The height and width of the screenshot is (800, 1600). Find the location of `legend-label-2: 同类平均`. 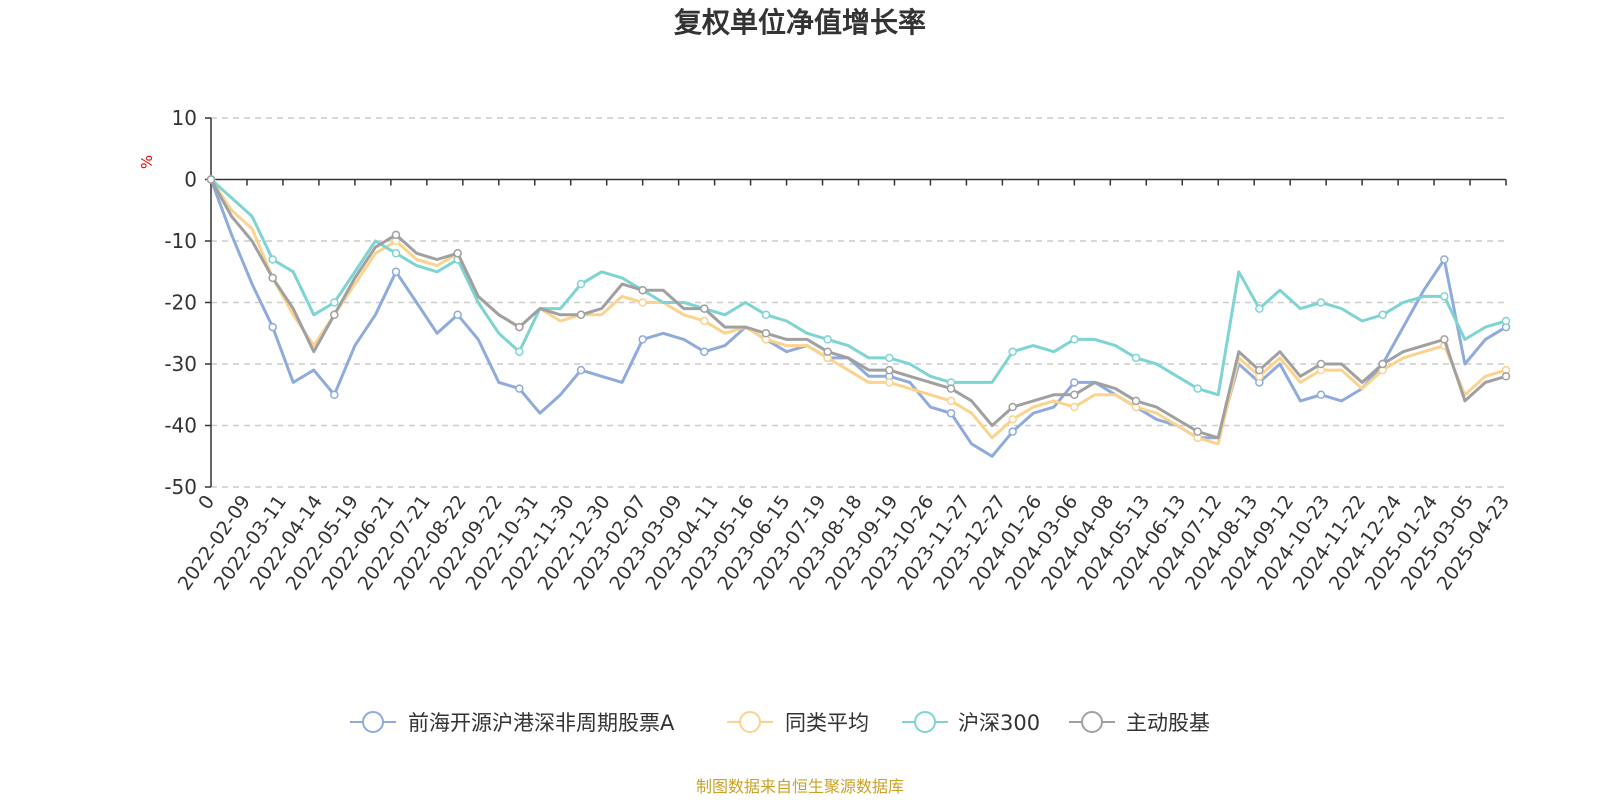

legend-label-2: 同类平均 is located at coordinates (827, 723).